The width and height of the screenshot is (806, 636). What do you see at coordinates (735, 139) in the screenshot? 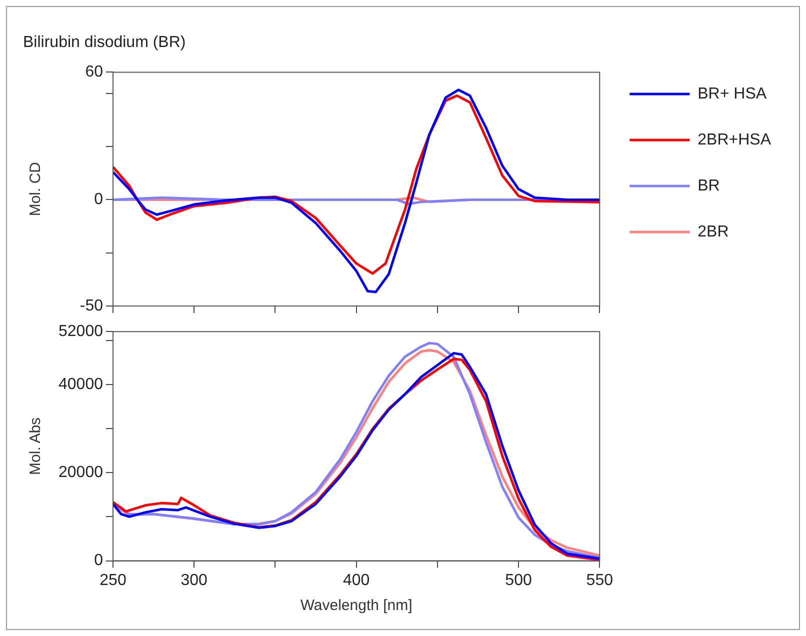
I see `legend-label: 2BR+HSA` at bounding box center [735, 139].